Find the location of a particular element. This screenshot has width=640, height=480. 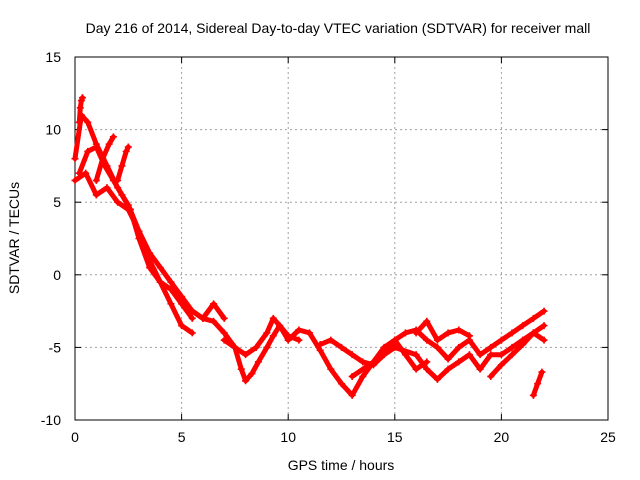

y-axis-label: SDTVAR / TECUs is located at coordinates (14, 238).